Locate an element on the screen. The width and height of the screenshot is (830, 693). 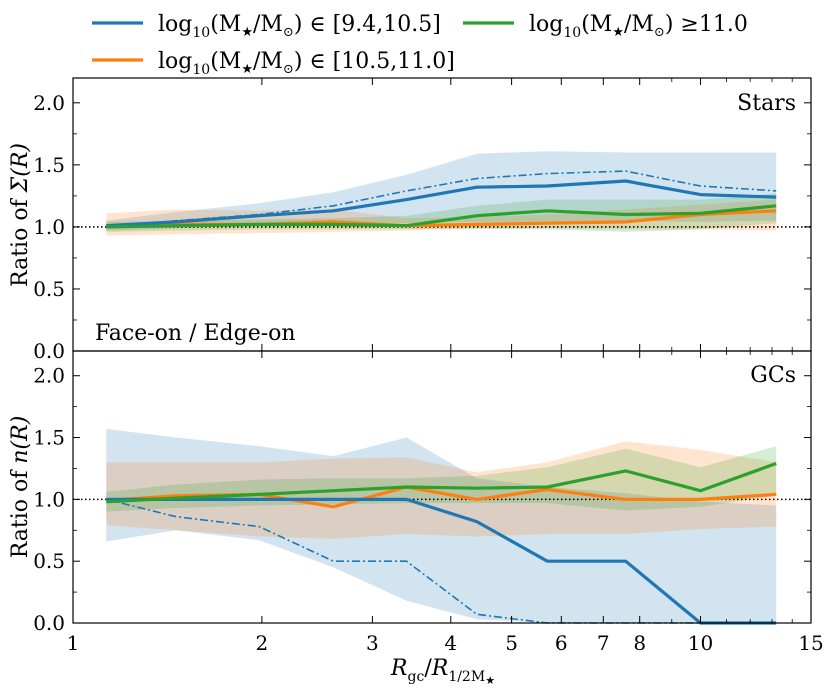
x-tick-label: 5 is located at coordinates (511, 643).